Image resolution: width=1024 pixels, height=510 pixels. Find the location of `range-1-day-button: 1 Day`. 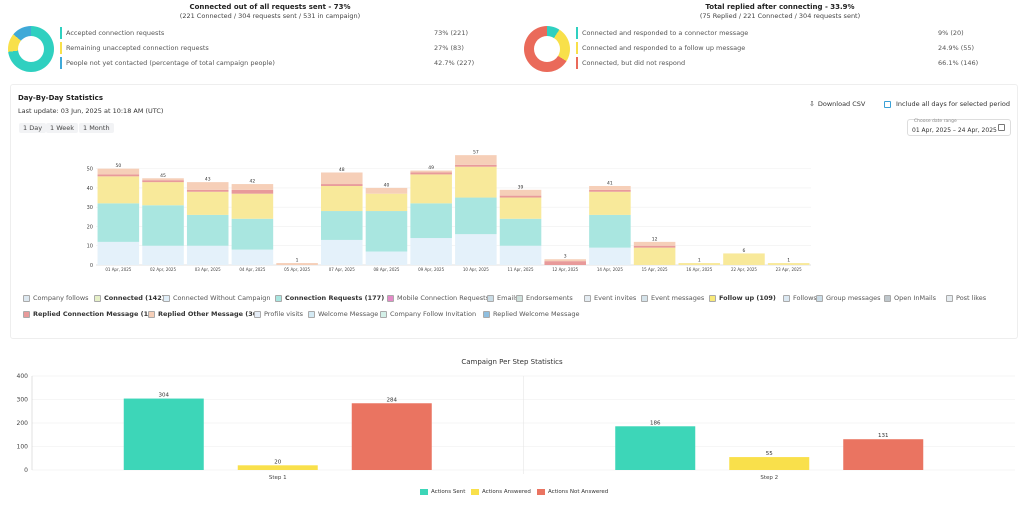

range-1-day-button: 1 Day is located at coordinates (33, 128).